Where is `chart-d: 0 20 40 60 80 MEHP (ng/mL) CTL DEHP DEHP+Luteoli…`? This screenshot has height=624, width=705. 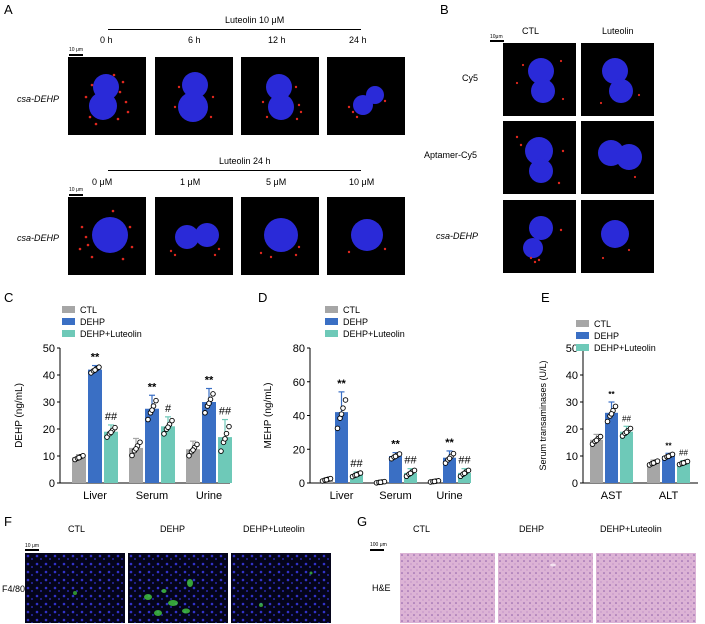 chart-d: 0 20 40 60 80 MEHP (ng/mL) CTL DEHP DEHP+Luteoli… is located at coordinates (367, 402).